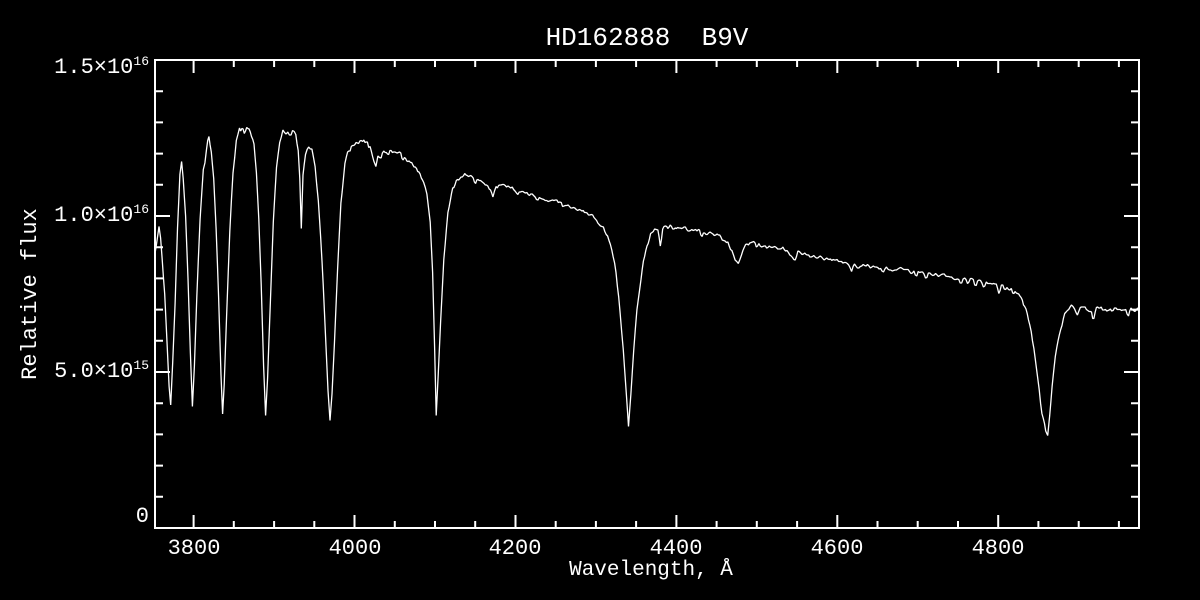 The height and width of the screenshot is (600, 1200). Describe the element at coordinates (141, 365) in the screenshot. I see `y-tick-exponent: 15` at that location.